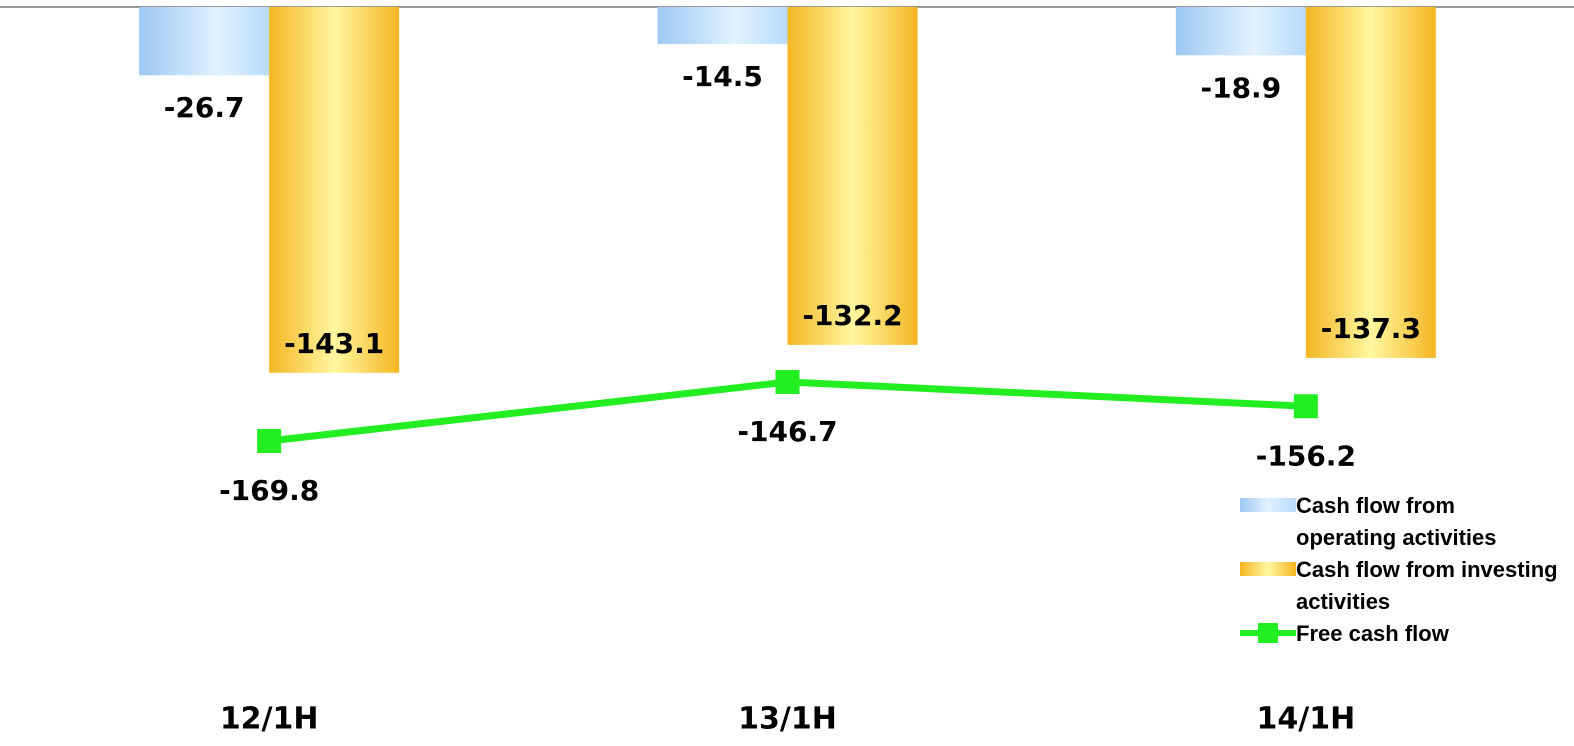  I want to click on data-label: -26.7, so click(204, 107).